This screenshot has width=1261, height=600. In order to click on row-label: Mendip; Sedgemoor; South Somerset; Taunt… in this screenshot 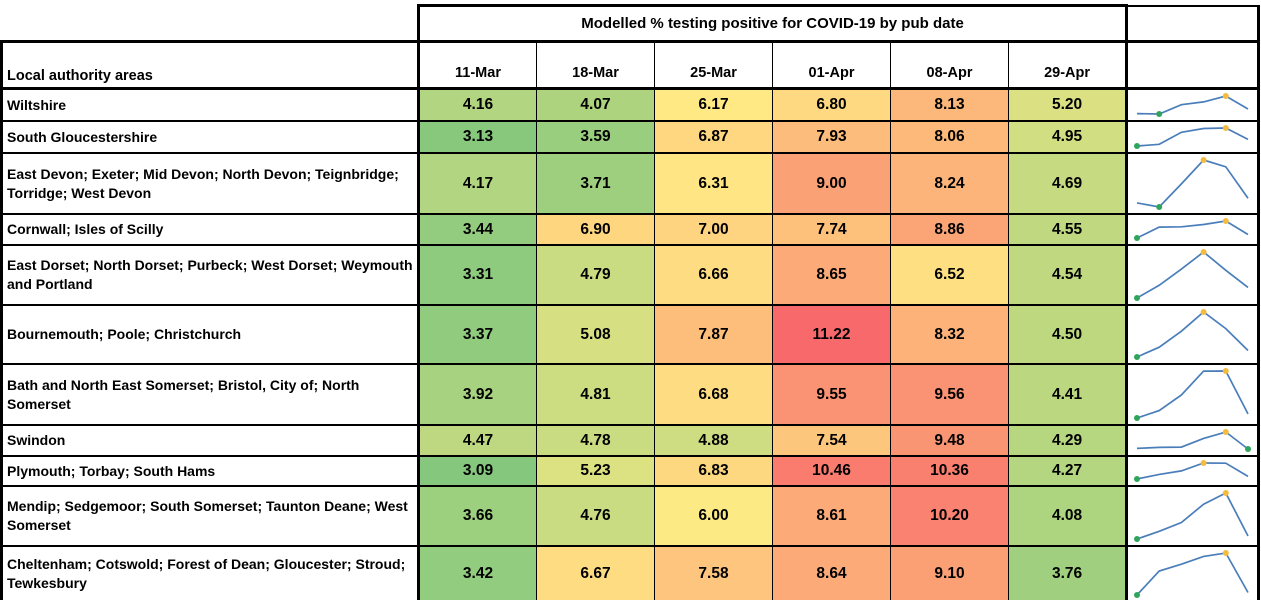, I will do `click(210, 516)`.